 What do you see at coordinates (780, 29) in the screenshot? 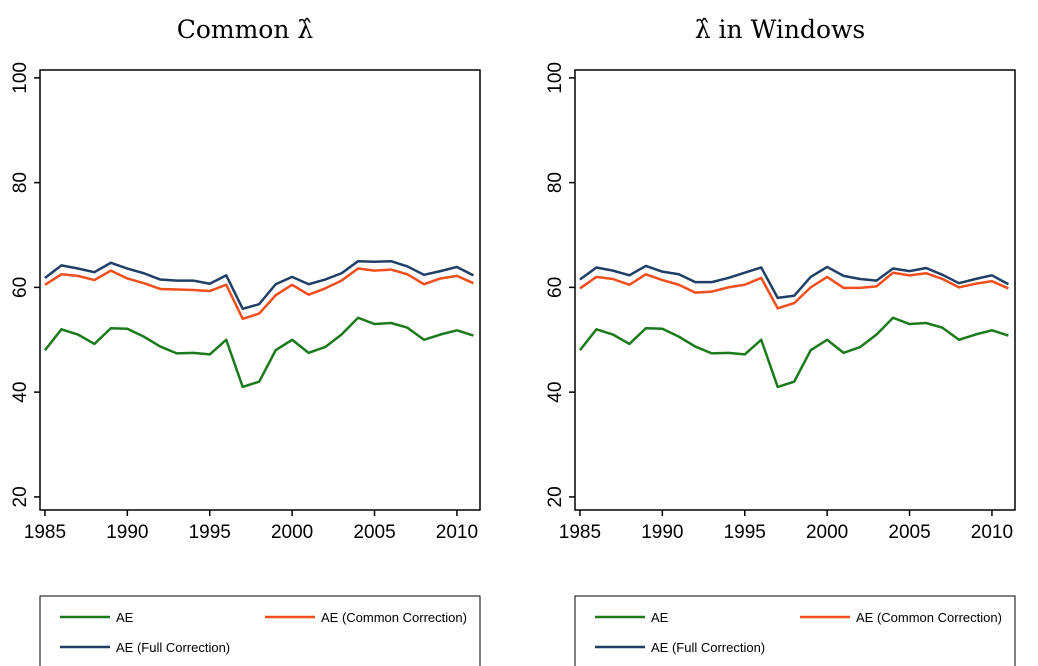
I see `chart-title: λ̂ in Windows` at bounding box center [780, 29].